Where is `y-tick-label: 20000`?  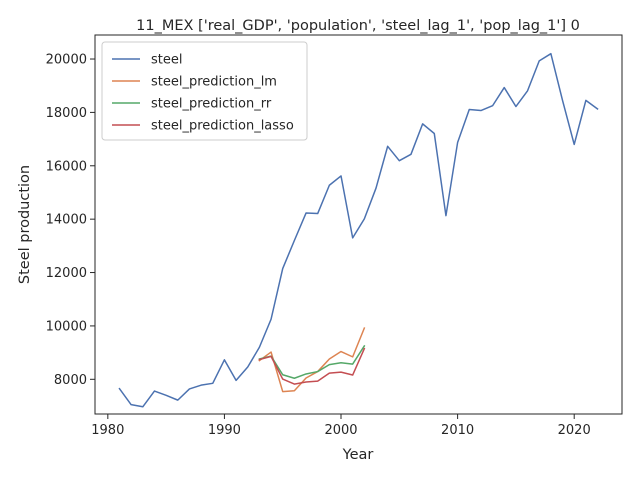 y-tick-label: 20000 is located at coordinates (66, 60).